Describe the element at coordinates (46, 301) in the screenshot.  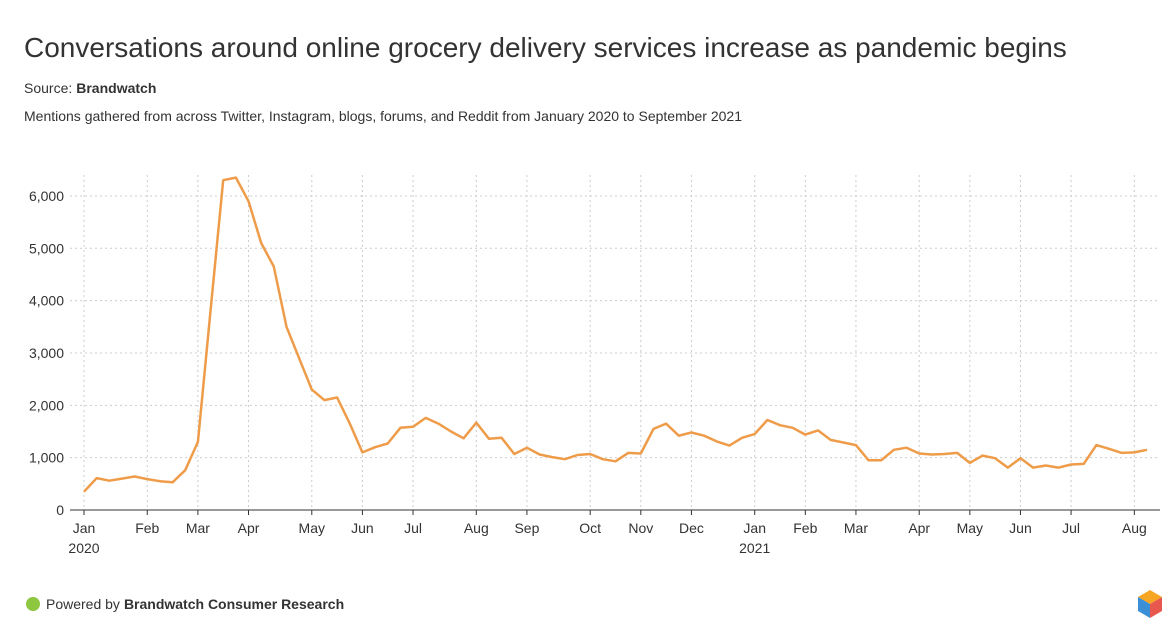
I see `y-tick-label: 4,000` at that location.